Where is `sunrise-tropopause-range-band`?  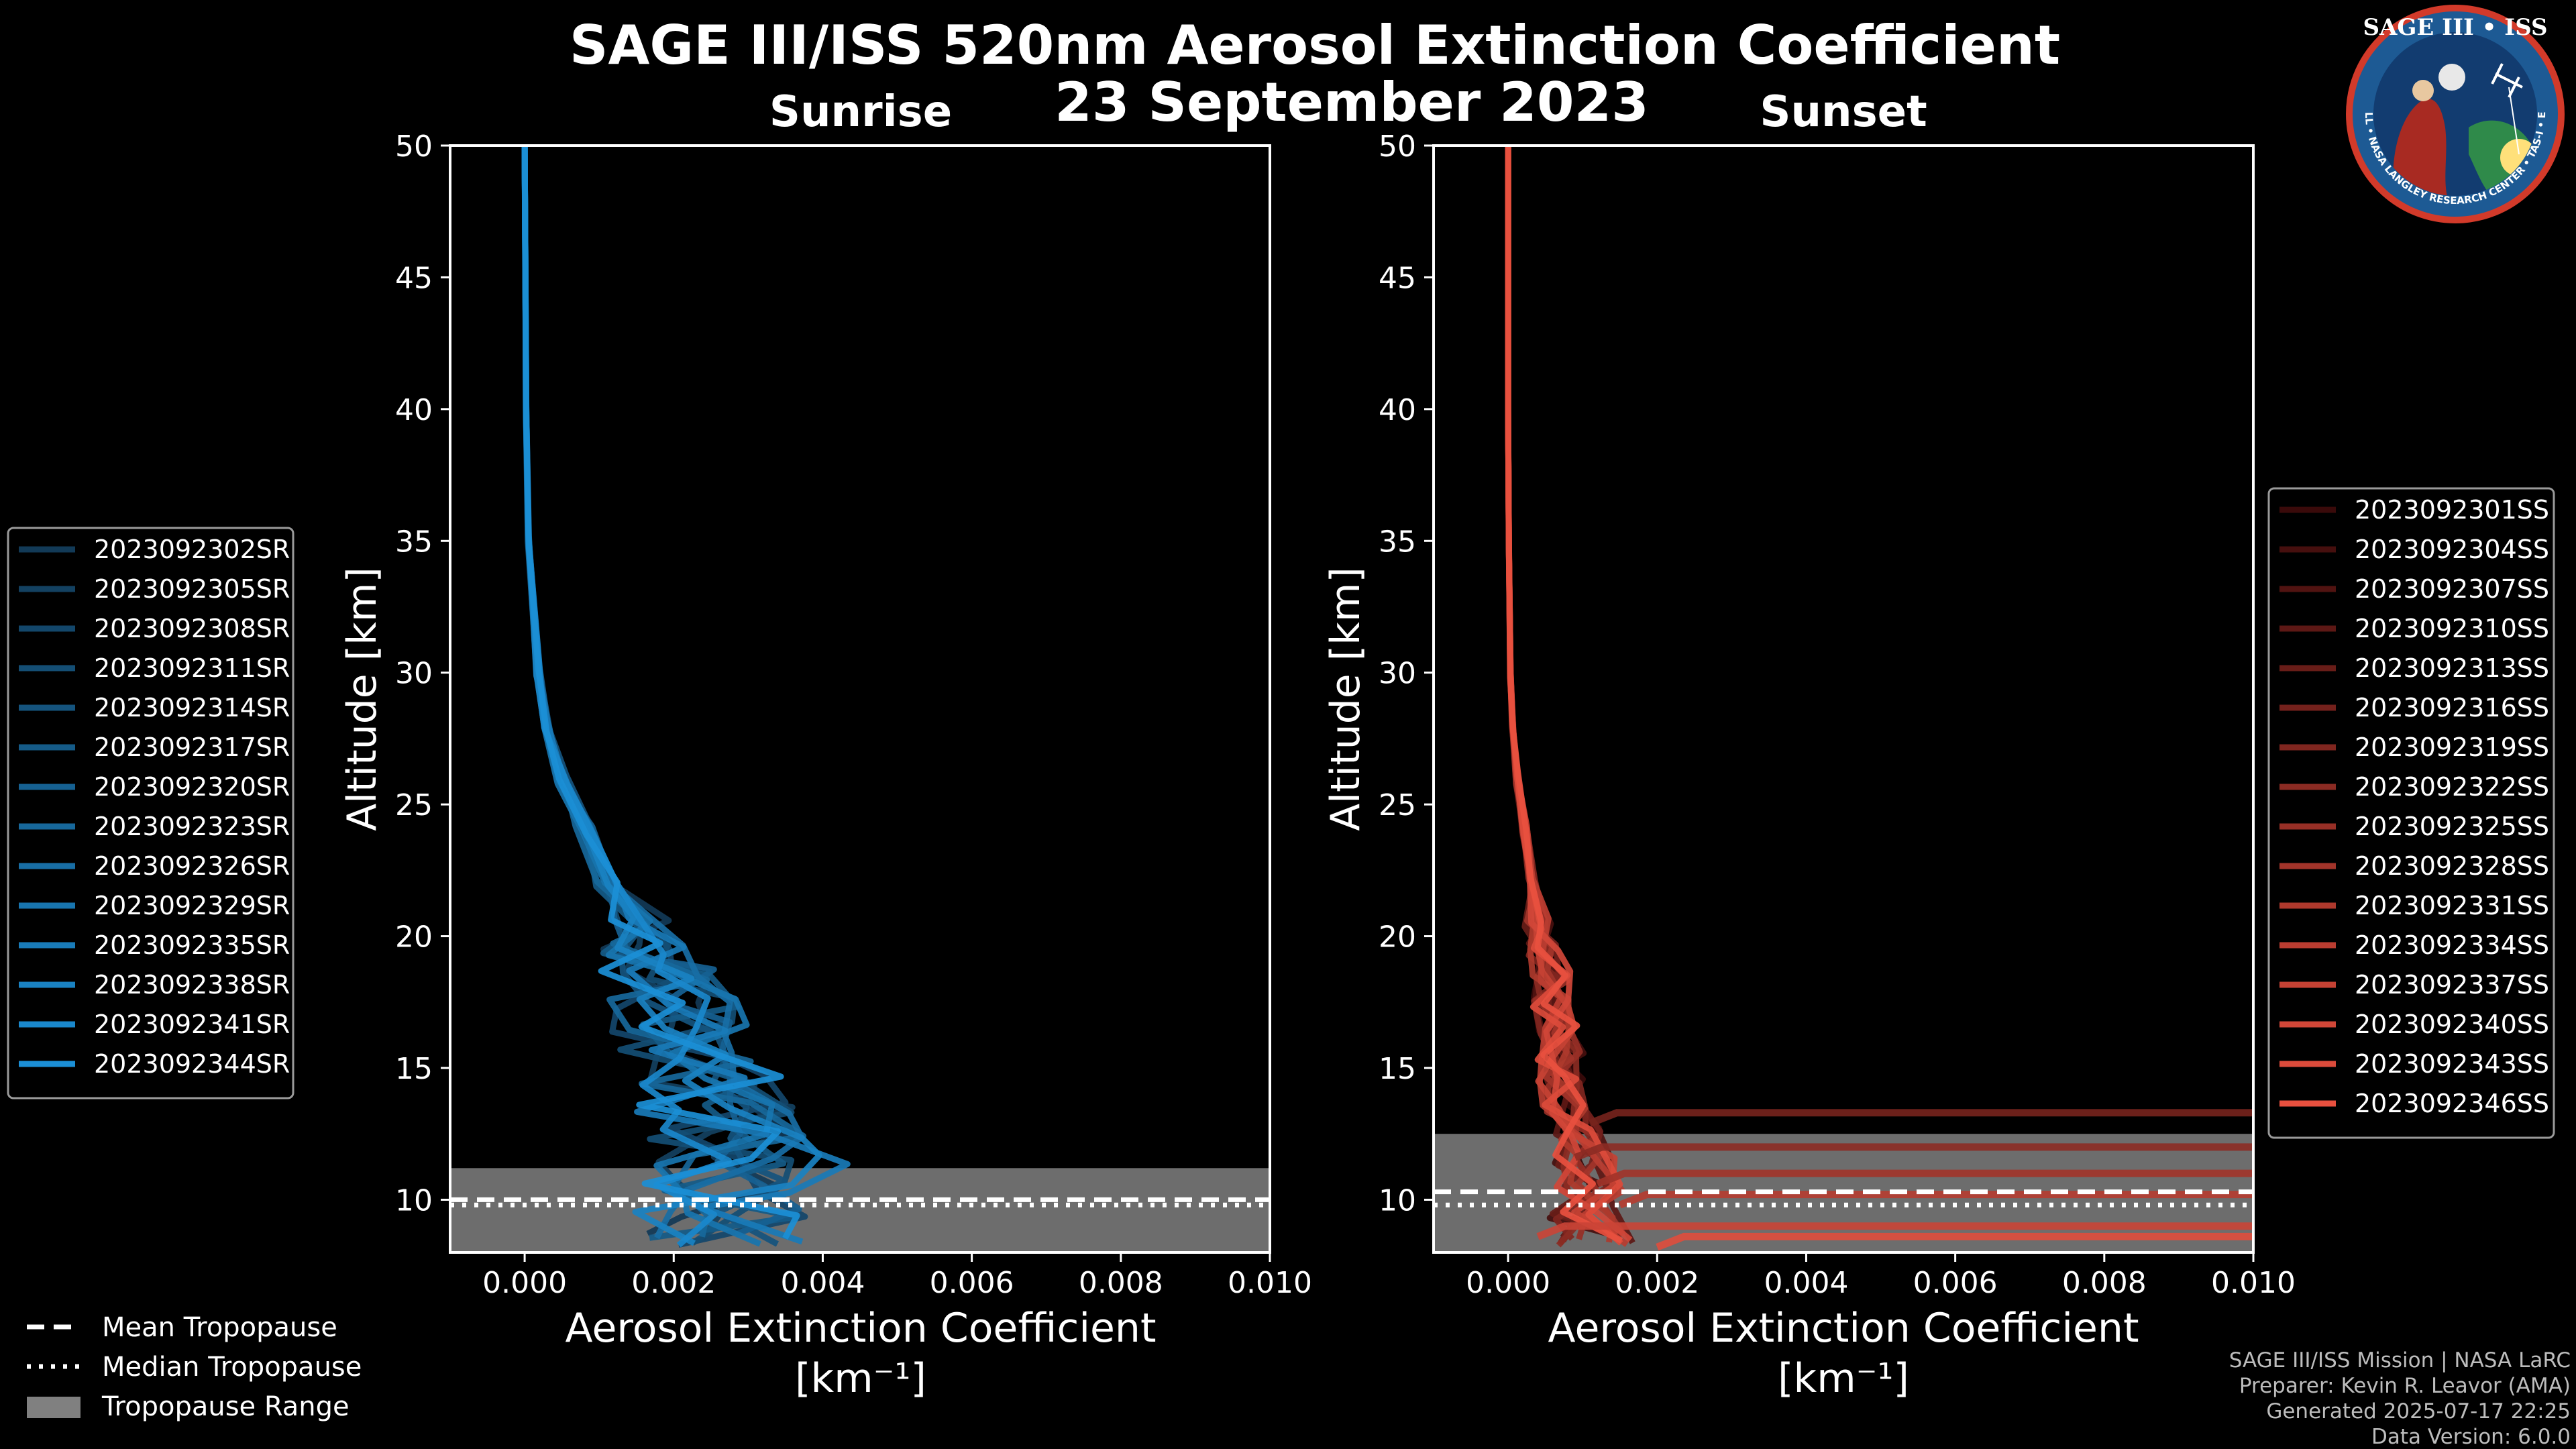 sunrise-tropopause-range-band is located at coordinates (860, 1210).